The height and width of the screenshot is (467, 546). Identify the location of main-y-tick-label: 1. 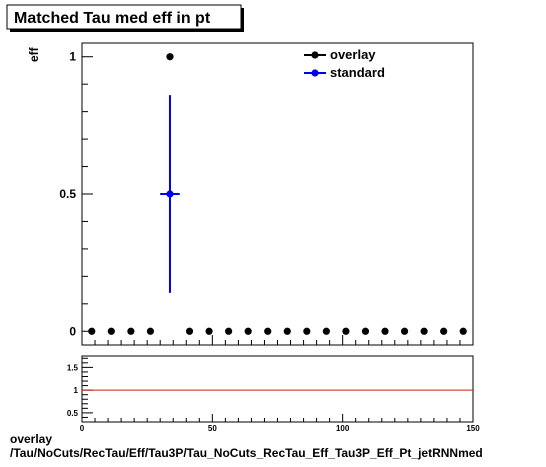
(72, 57).